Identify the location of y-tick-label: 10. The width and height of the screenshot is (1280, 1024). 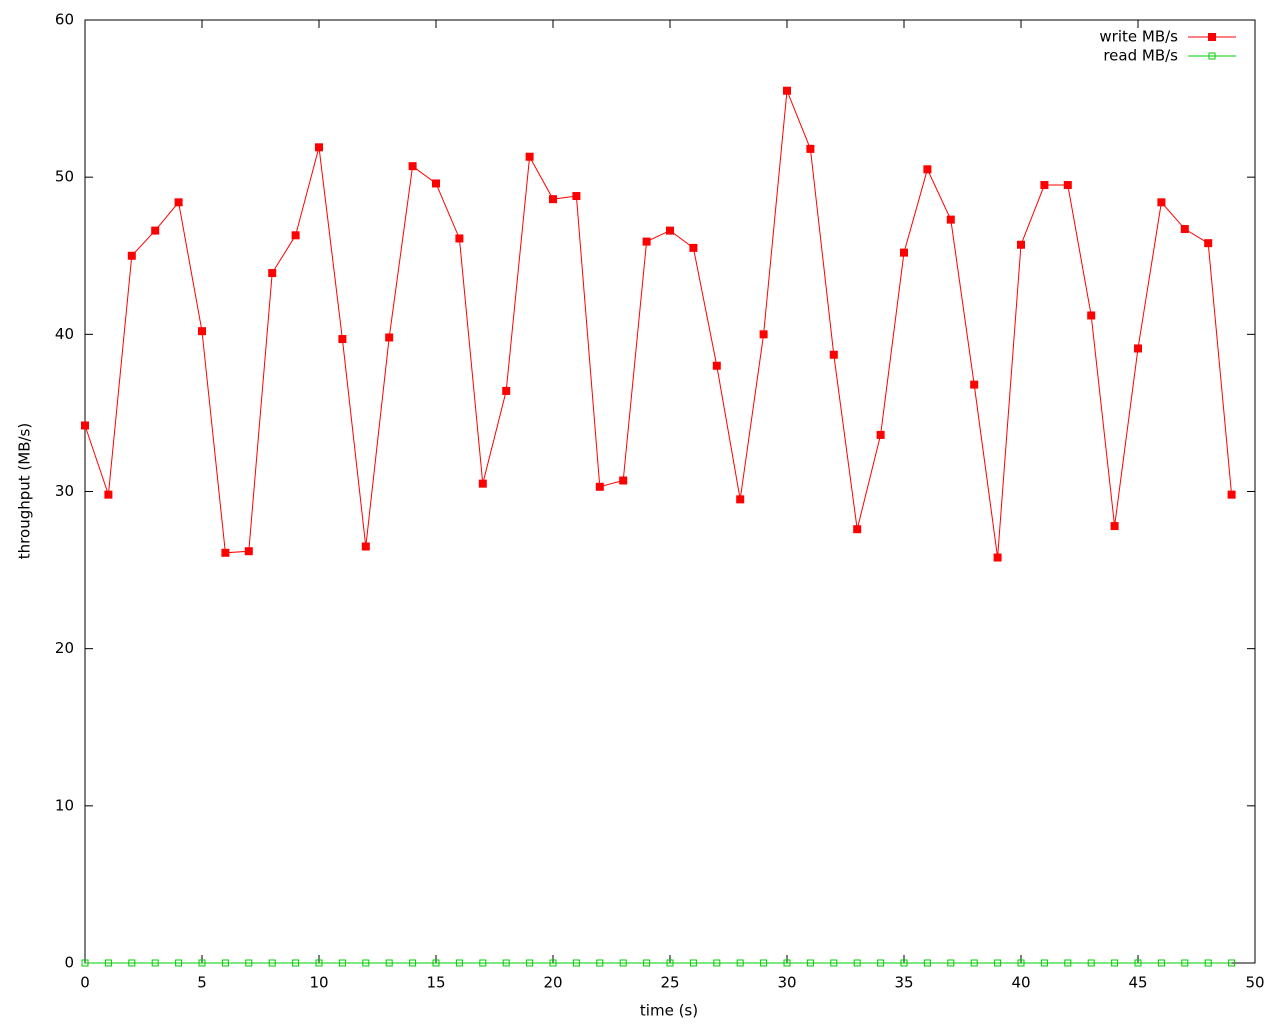
(64, 805).